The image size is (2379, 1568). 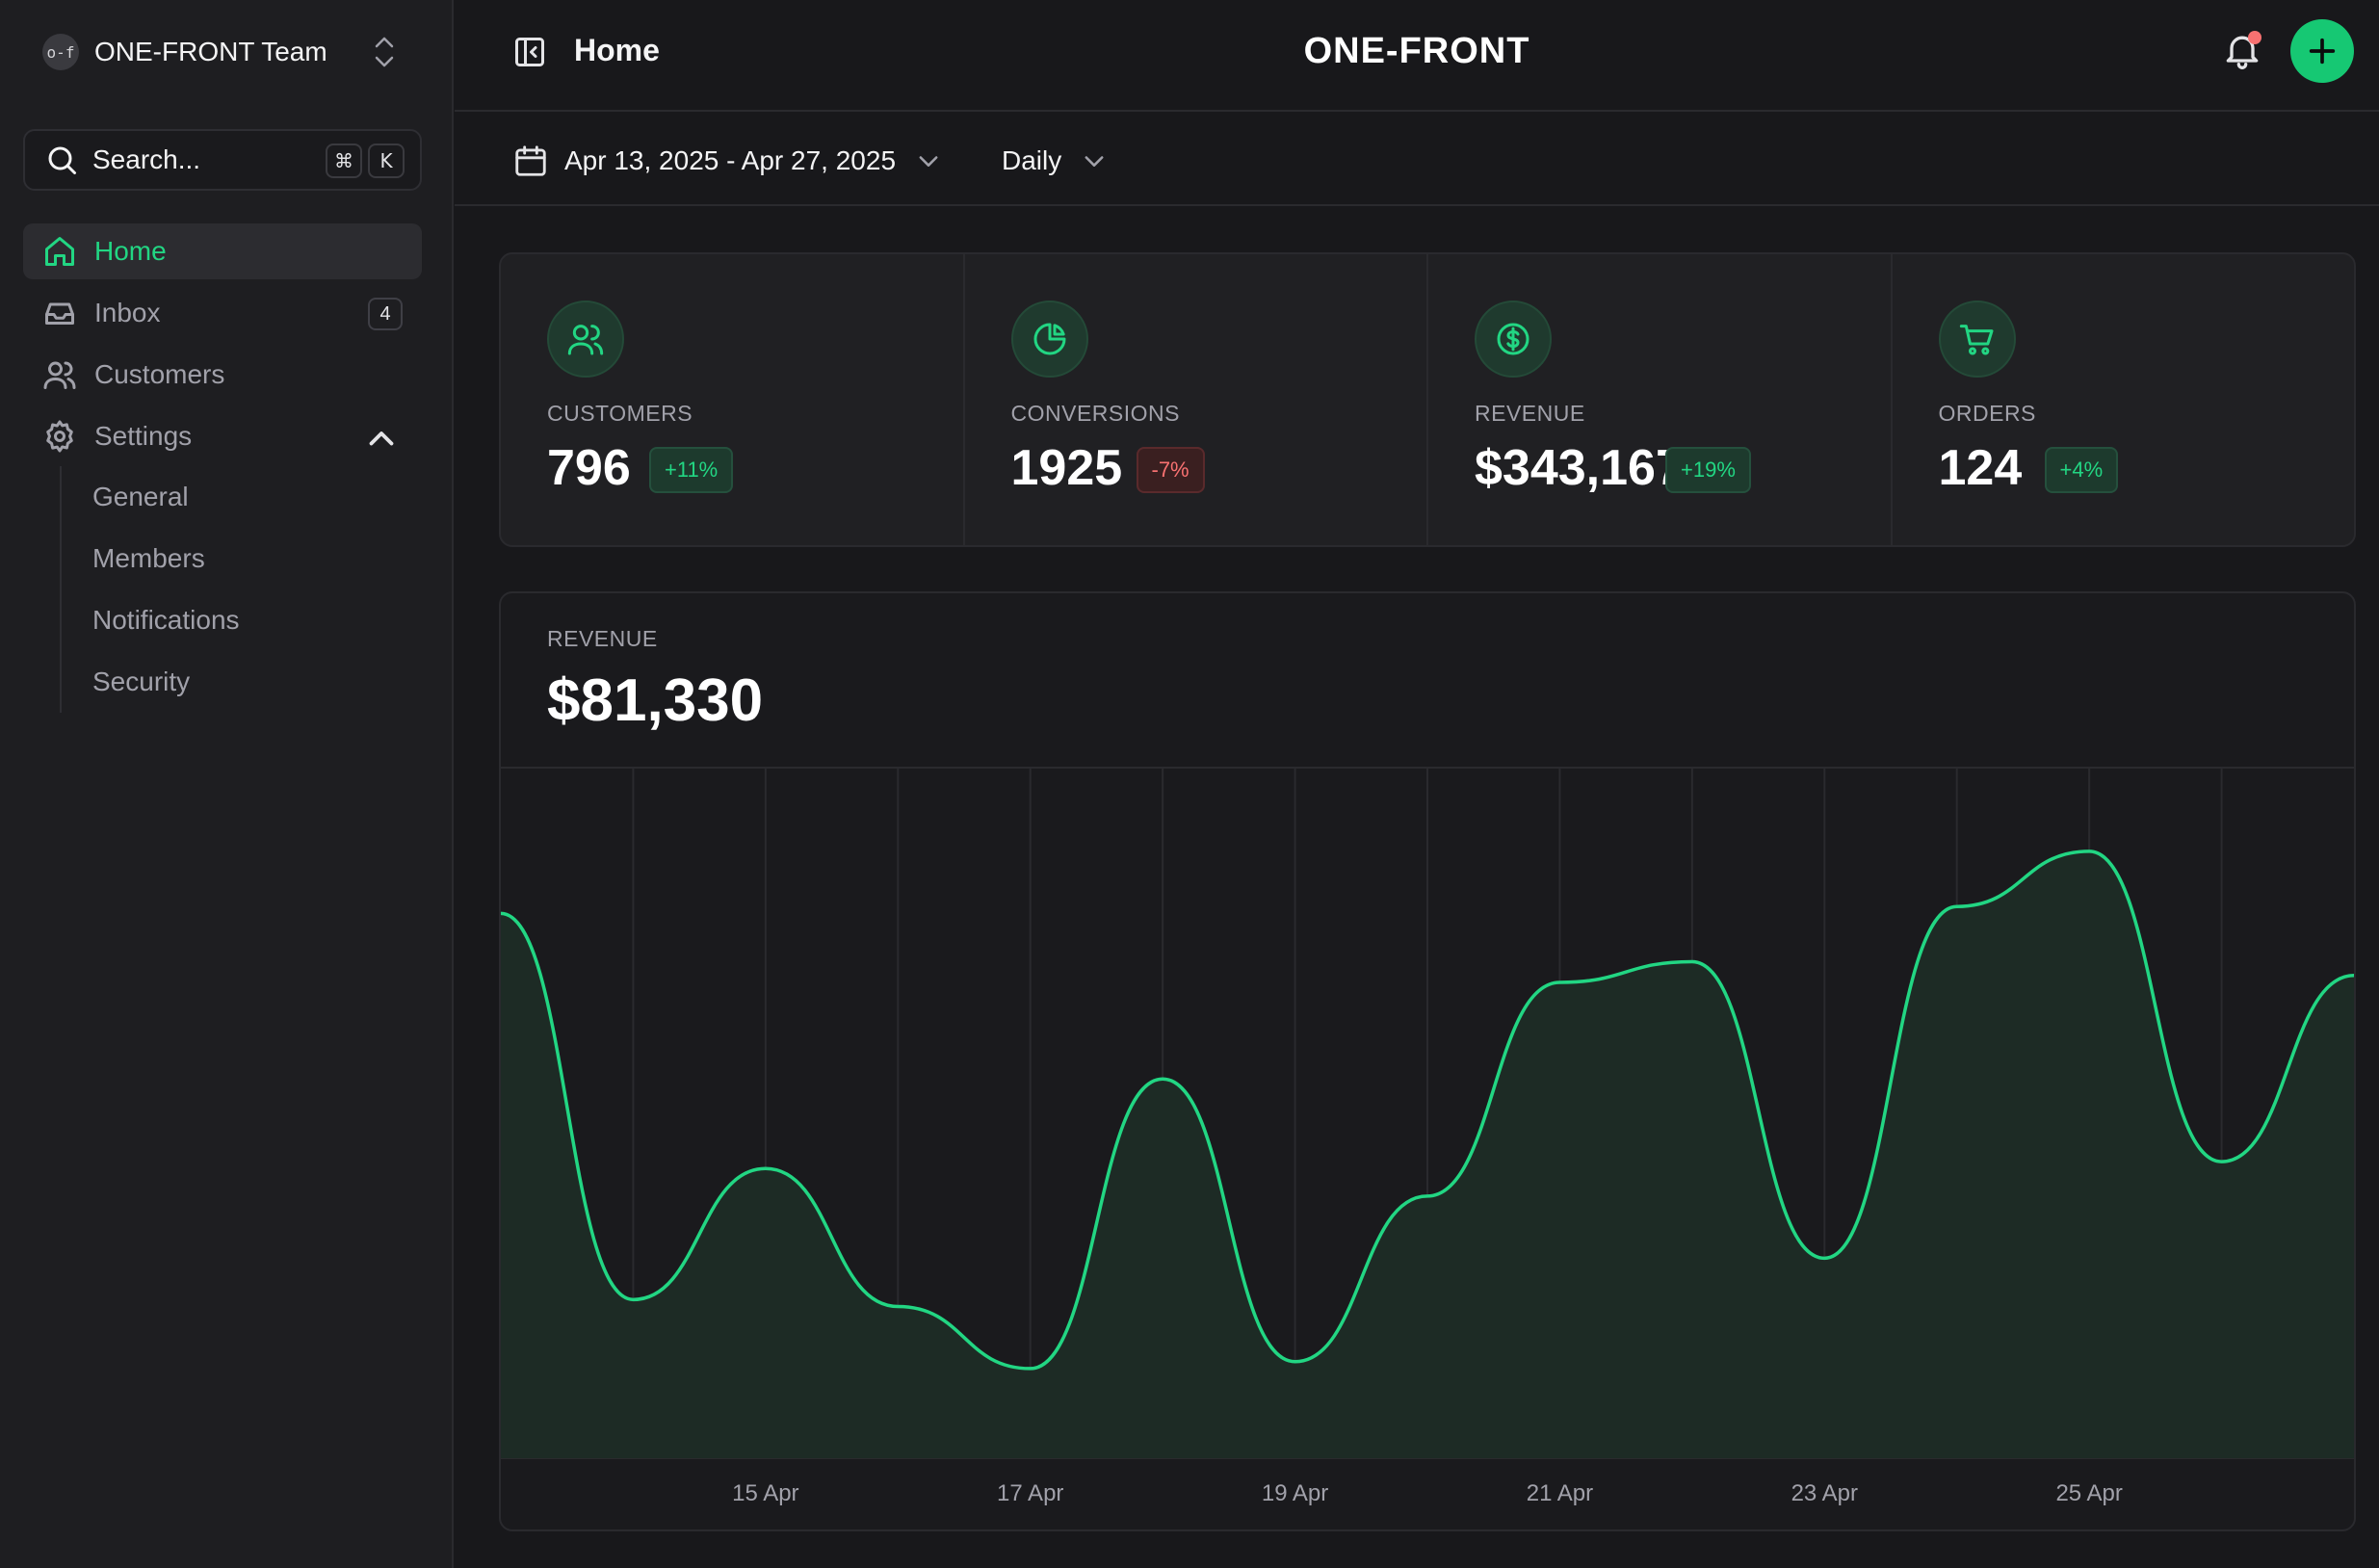 What do you see at coordinates (140, 496) in the screenshot?
I see `sidebar-subitem-general: General` at bounding box center [140, 496].